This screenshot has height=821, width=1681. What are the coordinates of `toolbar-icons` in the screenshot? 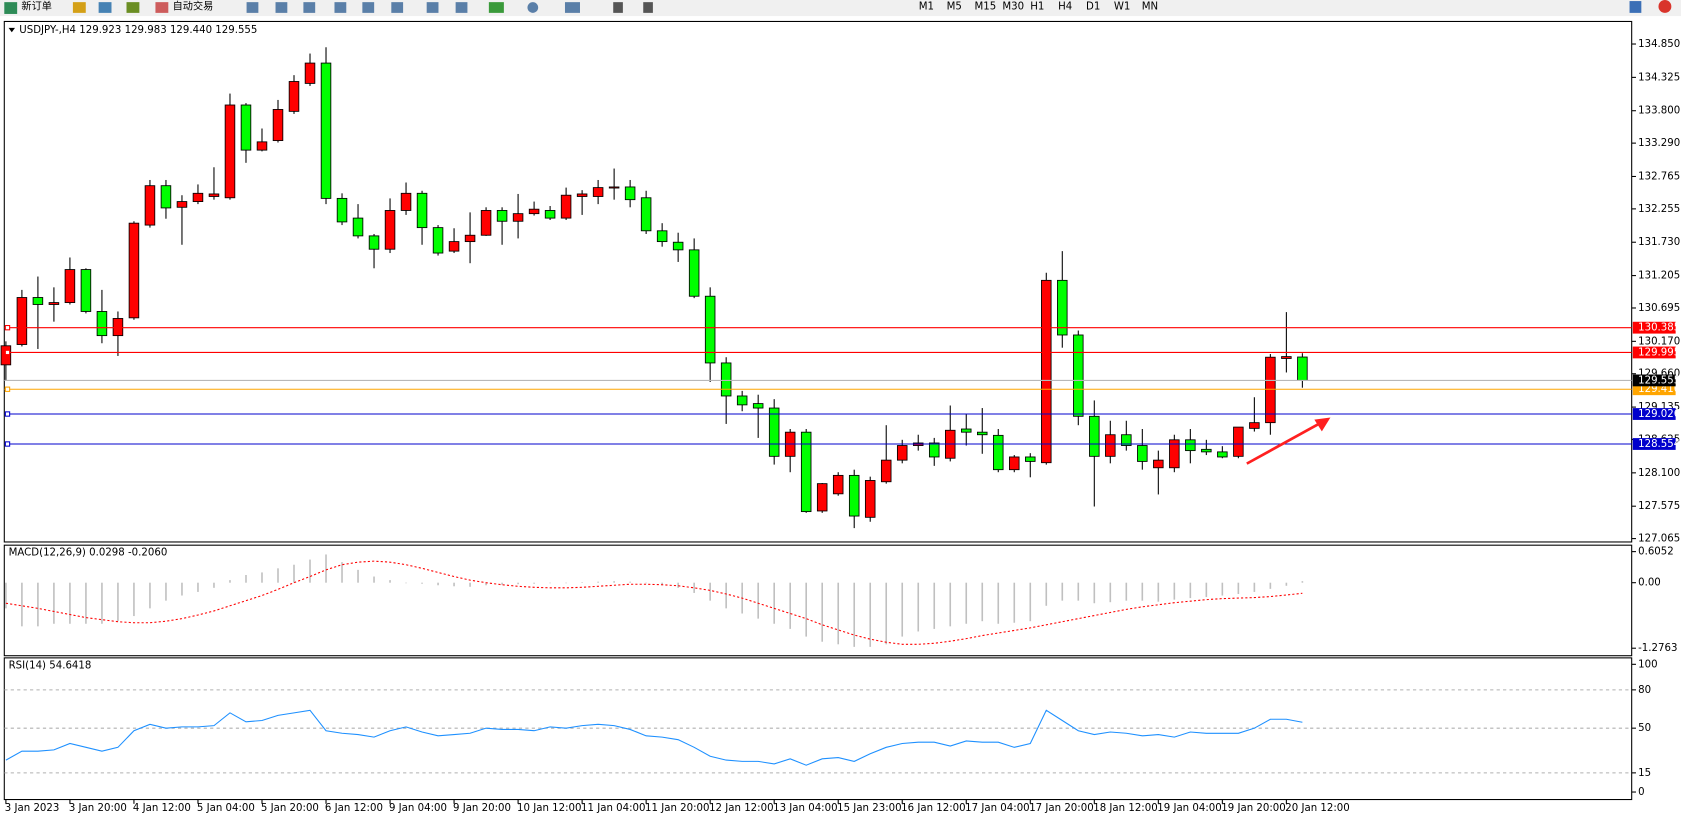 It's located at (959, 6).